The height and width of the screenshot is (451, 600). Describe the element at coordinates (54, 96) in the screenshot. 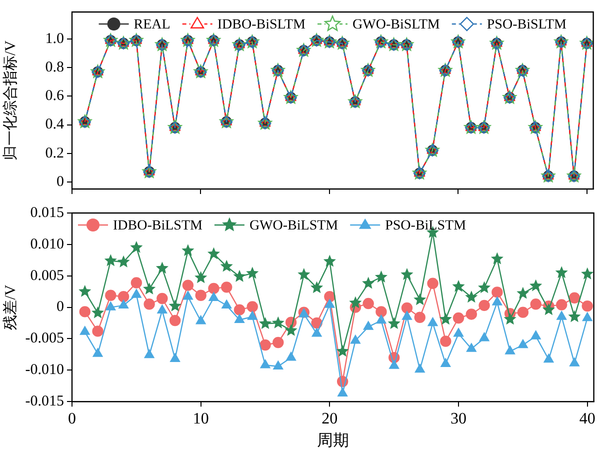

I see `y-tick-label: 0.6` at that location.